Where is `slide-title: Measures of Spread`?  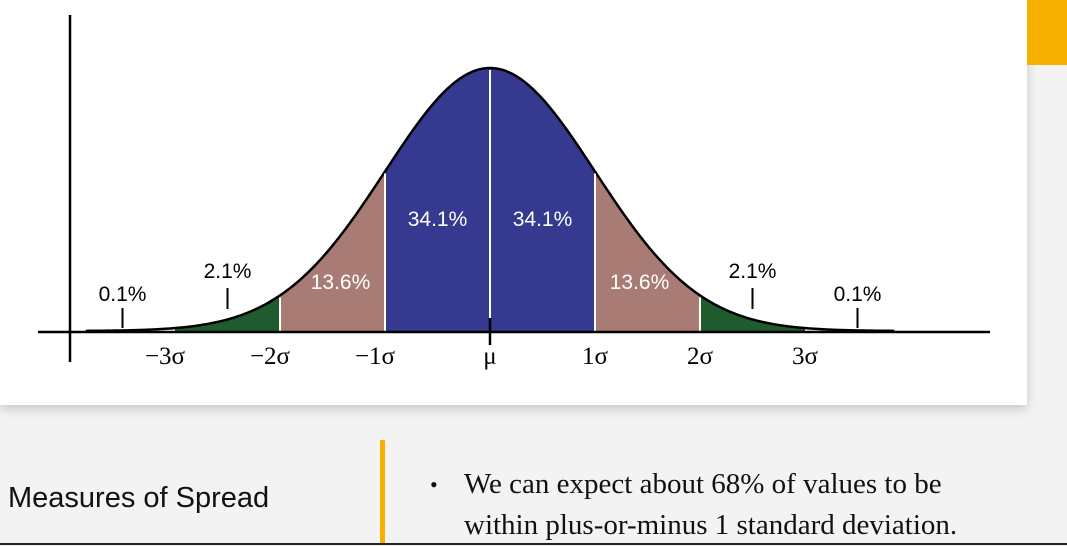 slide-title: Measures of Spread is located at coordinates (139, 498).